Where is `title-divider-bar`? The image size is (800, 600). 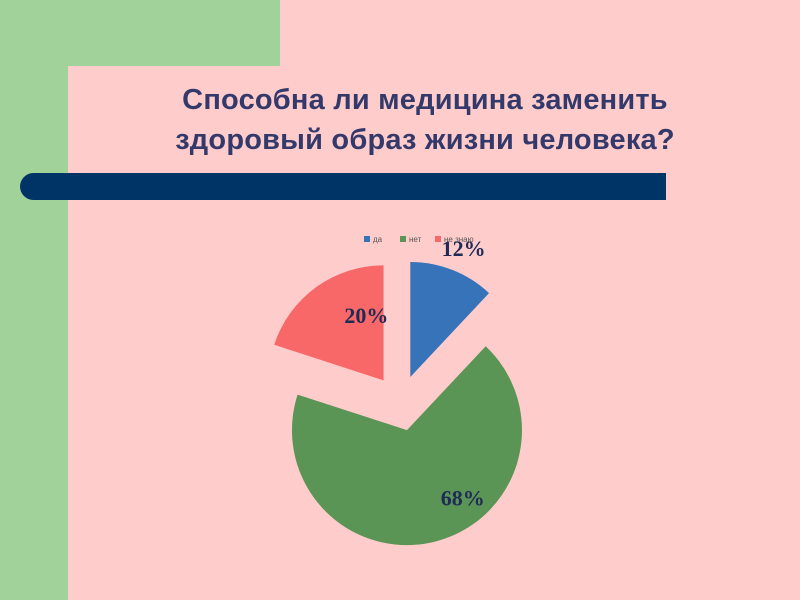 title-divider-bar is located at coordinates (343, 186).